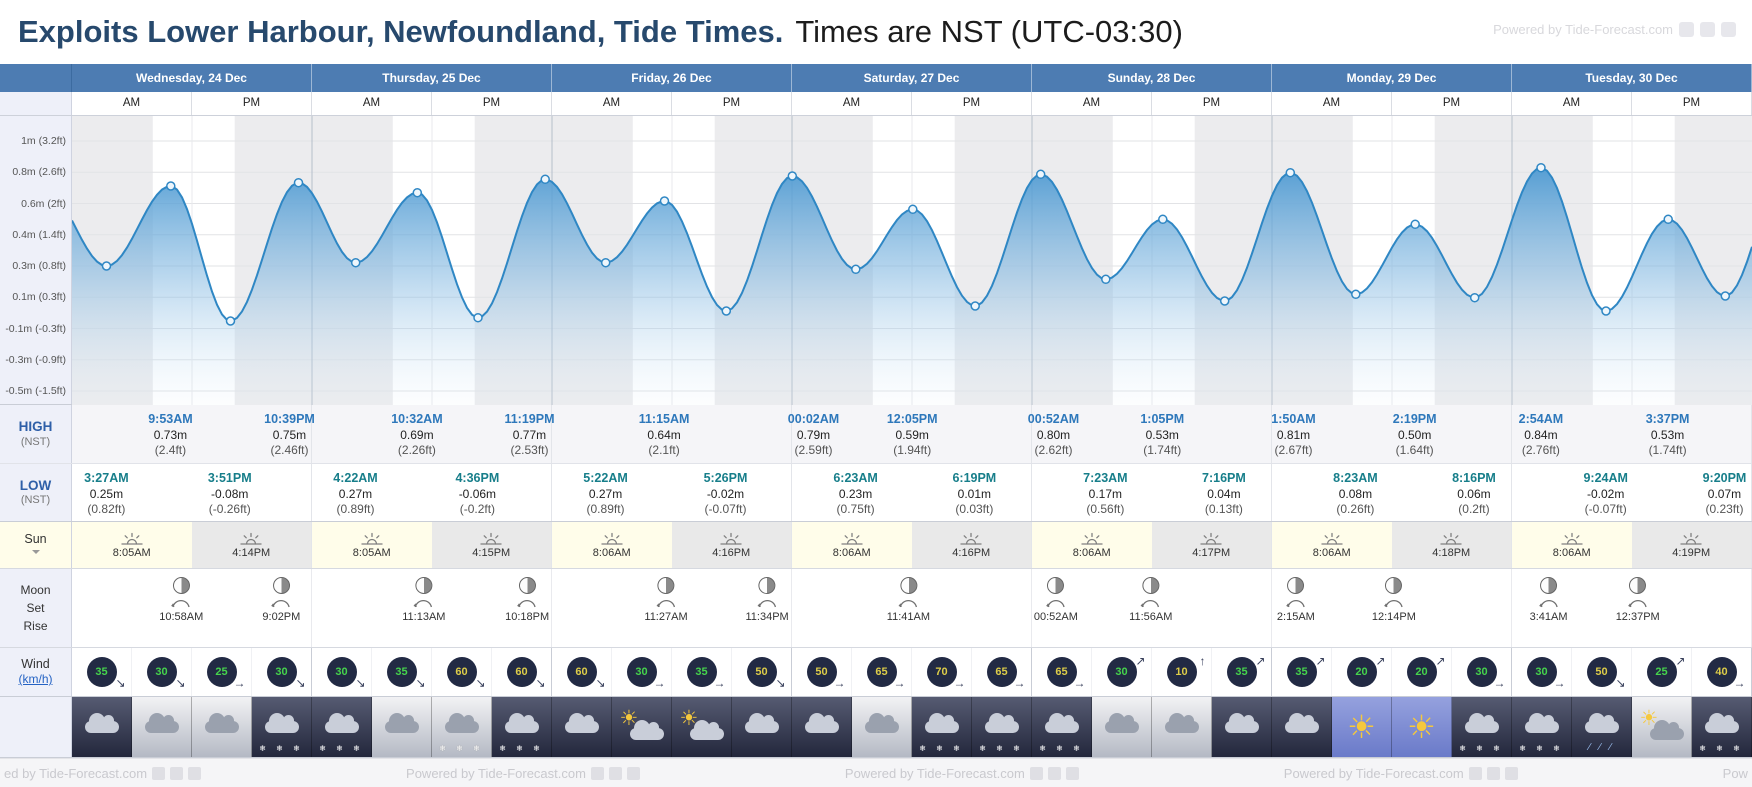 The height and width of the screenshot is (787, 1752). I want to click on powered-by-footer-text: Pow, so click(1735, 773).